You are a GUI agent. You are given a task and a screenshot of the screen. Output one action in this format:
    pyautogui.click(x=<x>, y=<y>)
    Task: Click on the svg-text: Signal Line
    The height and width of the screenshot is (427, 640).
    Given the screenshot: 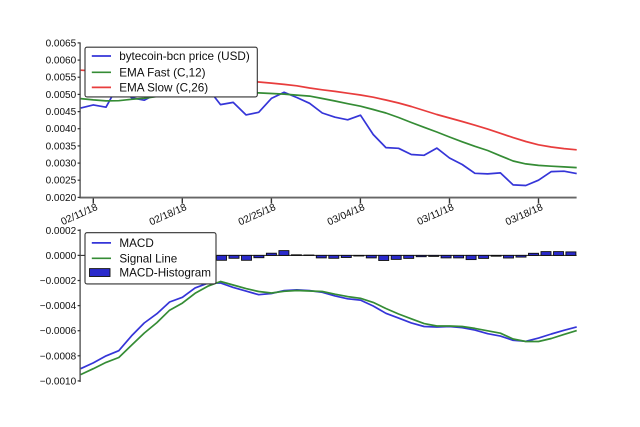 What is the action you would take?
    pyautogui.click(x=148, y=258)
    